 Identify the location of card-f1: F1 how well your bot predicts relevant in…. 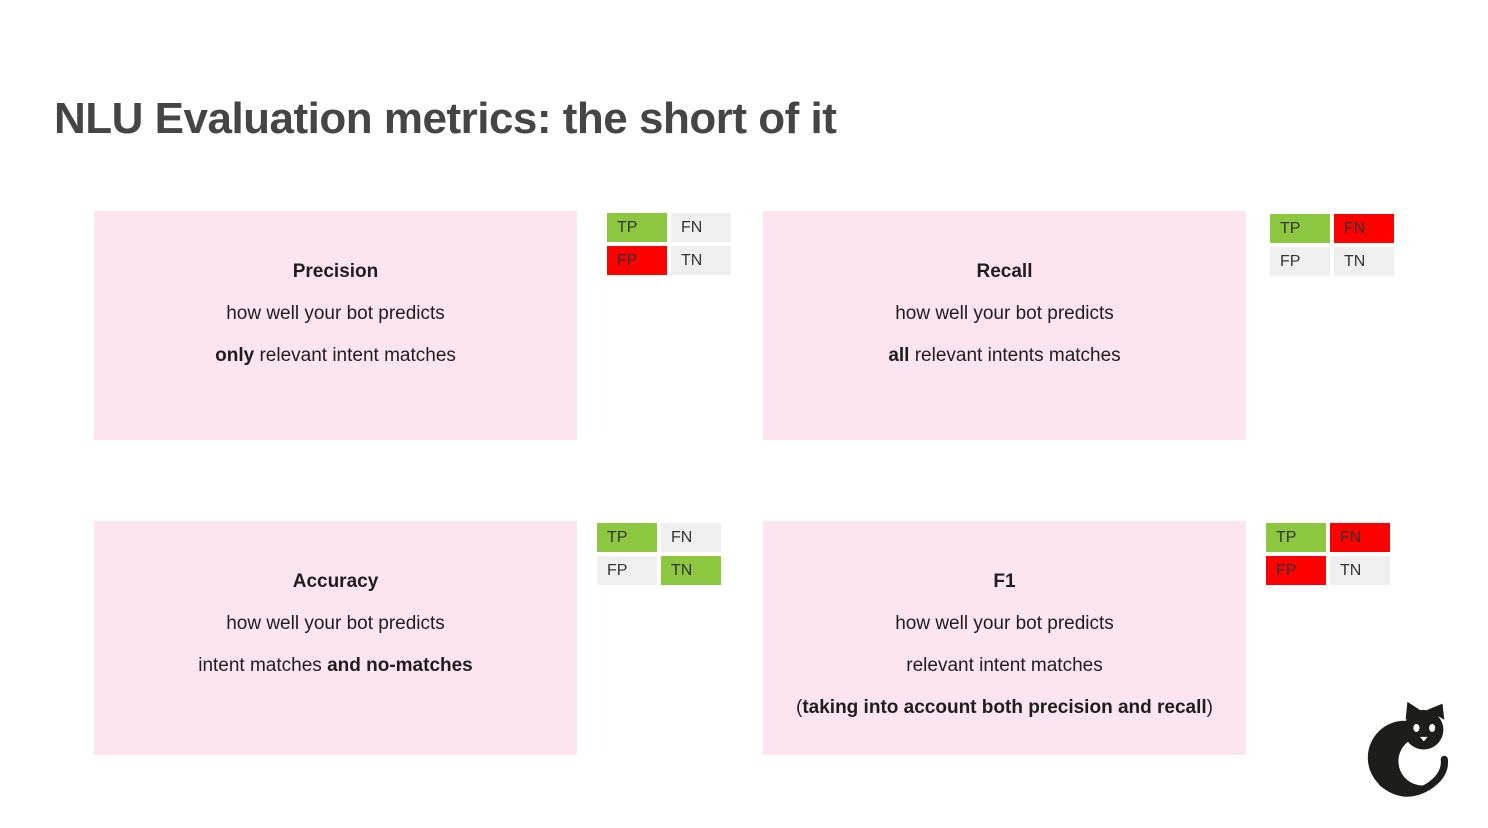
(1004, 638).